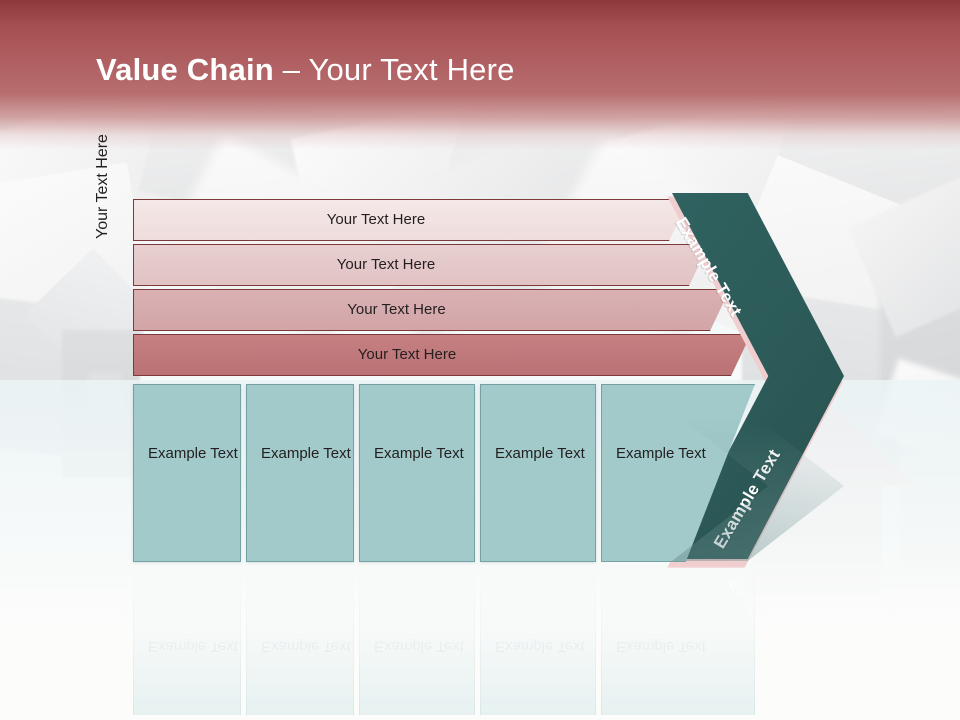 This screenshot has height=720, width=960. I want to click on vertical-axis-label: Your Text Here, so click(102, 186).